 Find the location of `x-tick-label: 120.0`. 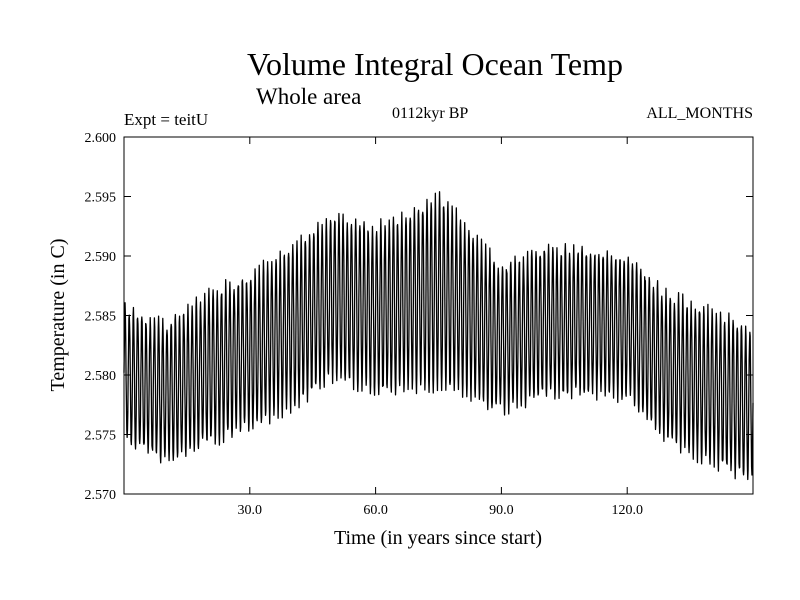

x-tick-label: 120.0 is located at coordinates (627, 510).